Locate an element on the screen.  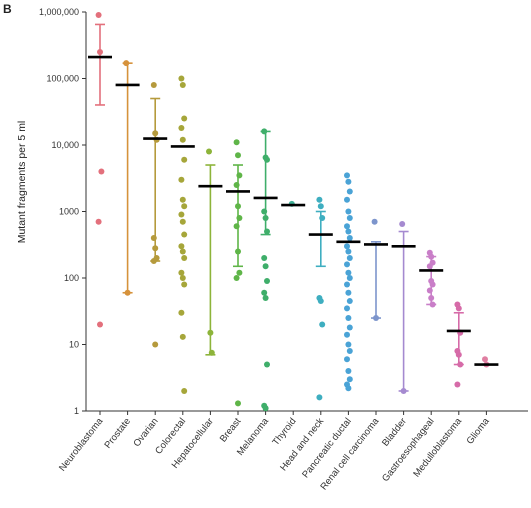
category-label: Ovarian is located at coordinates (145, 432).